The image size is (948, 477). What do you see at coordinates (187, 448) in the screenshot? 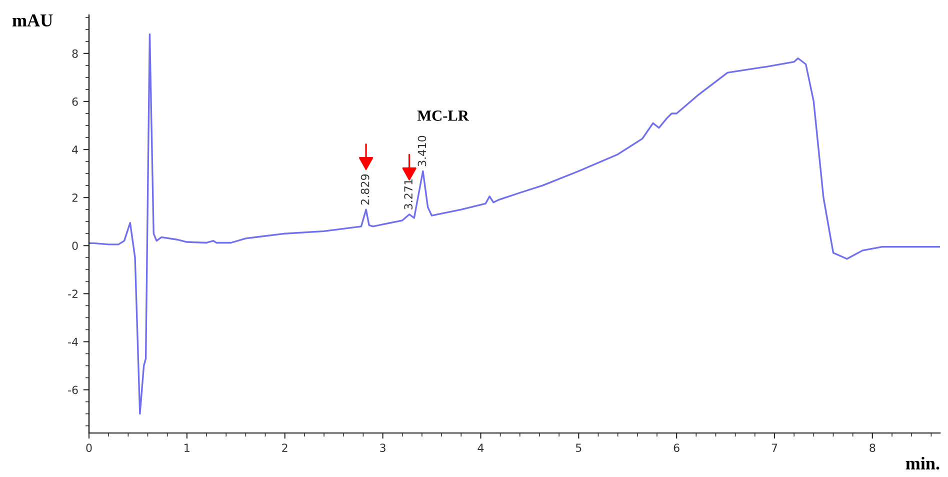
I see `x-tick-label: 1` at bounding box center [187, 448].